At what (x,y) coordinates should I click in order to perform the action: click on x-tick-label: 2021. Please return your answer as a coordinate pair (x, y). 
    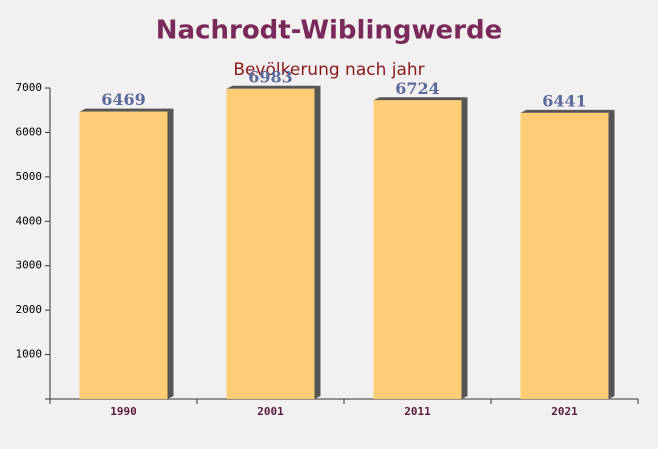
    Looking at the image, I should click on (564, 411).